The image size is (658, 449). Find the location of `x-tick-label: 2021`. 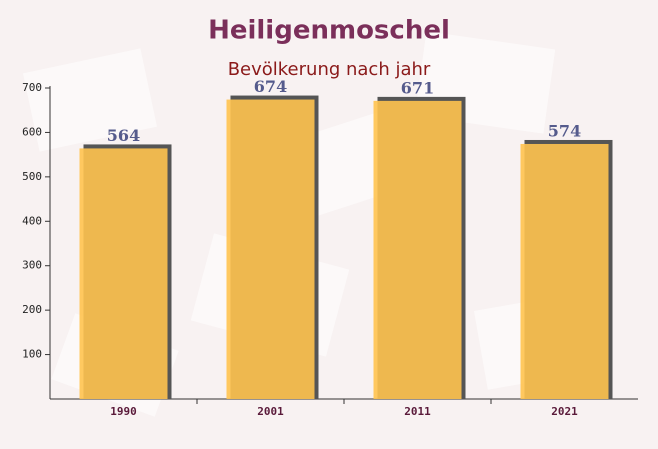

x-tick-label: 2021 is located at coordinates (564, 411).